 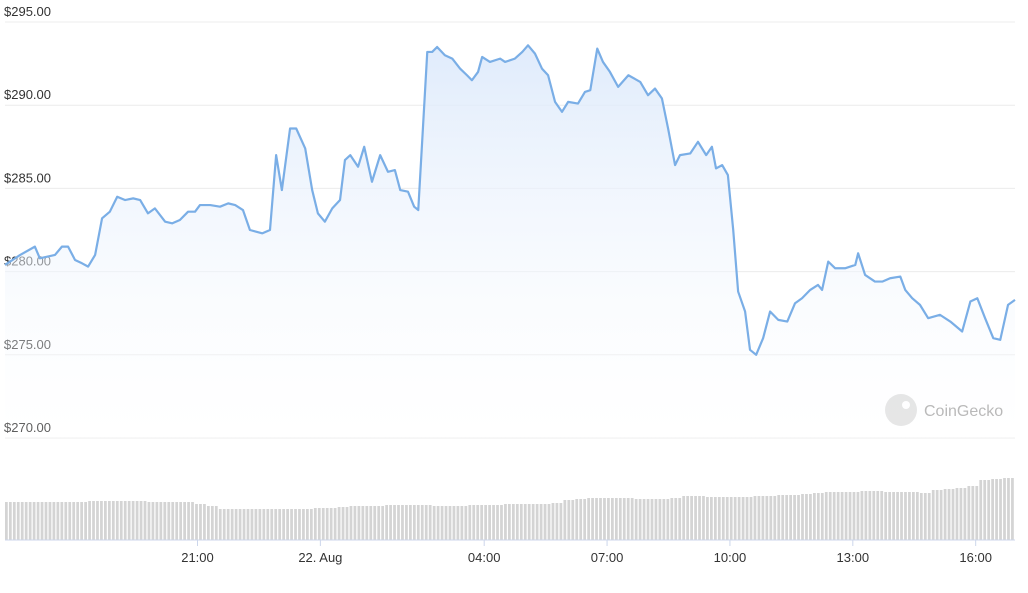 What do you see at coordinates (944, 410) in the screenshot?
I see `watermark: CoinGecko` at bounding box center [944, 410].